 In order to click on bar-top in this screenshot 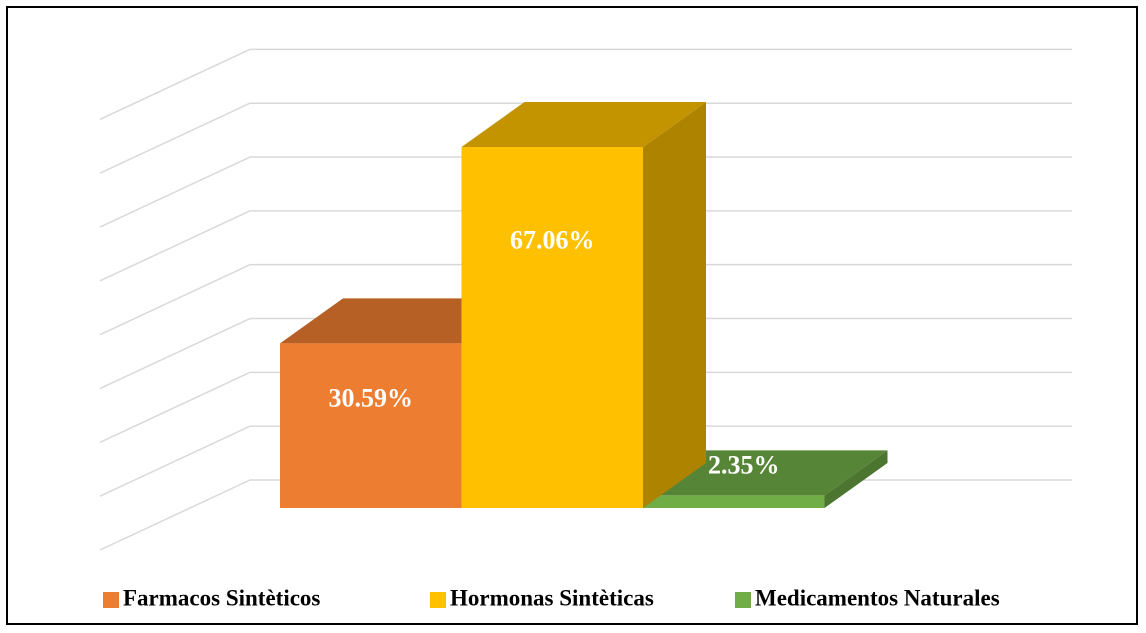, I will do `click(583, 125)`.